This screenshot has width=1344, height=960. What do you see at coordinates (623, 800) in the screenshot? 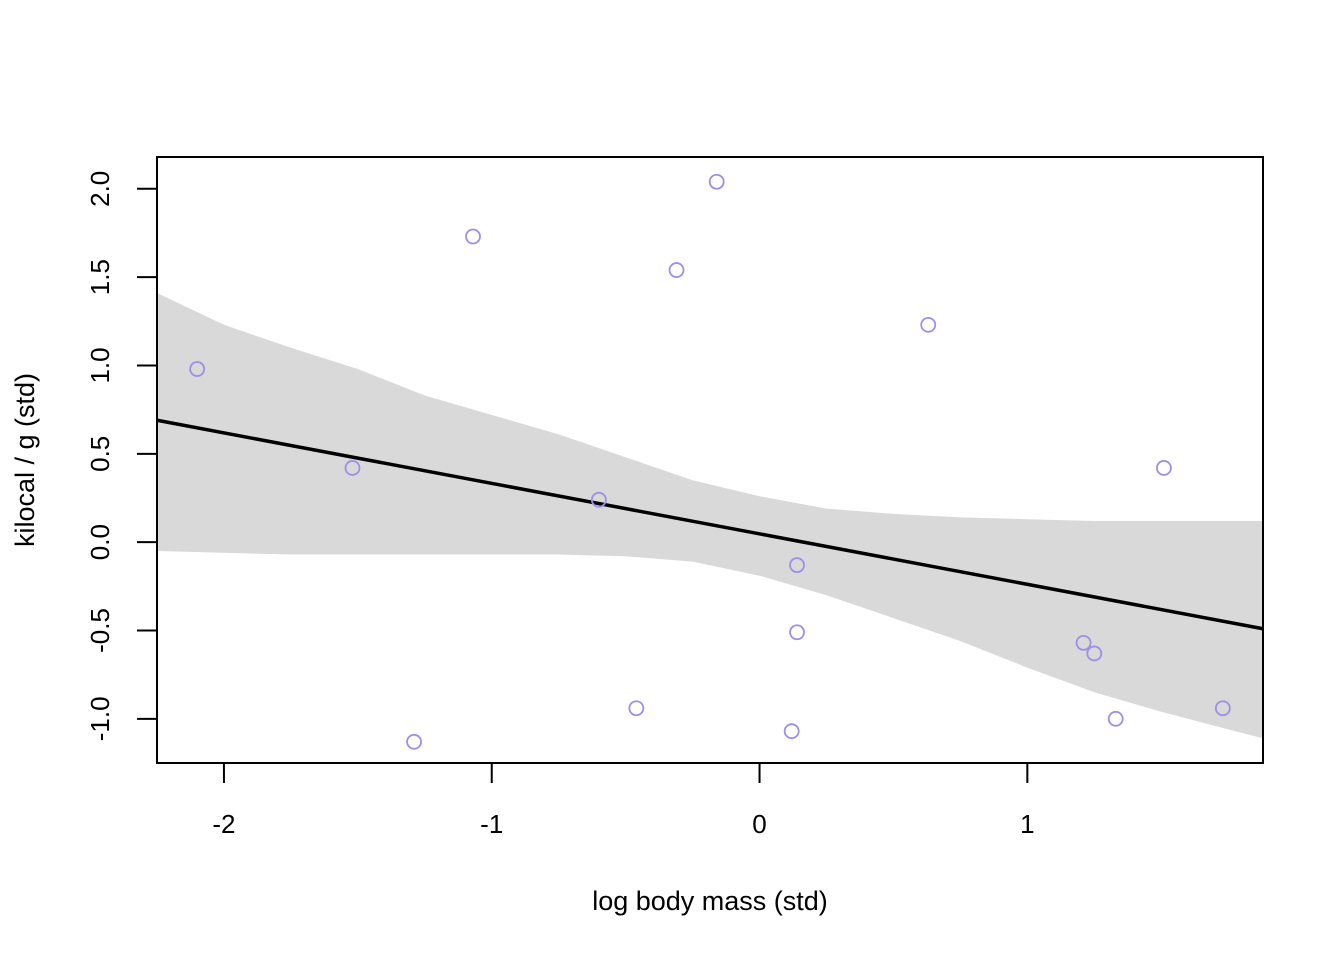
I see `x-axis: -2 -1 0 1` at bounding box center [623, 800].